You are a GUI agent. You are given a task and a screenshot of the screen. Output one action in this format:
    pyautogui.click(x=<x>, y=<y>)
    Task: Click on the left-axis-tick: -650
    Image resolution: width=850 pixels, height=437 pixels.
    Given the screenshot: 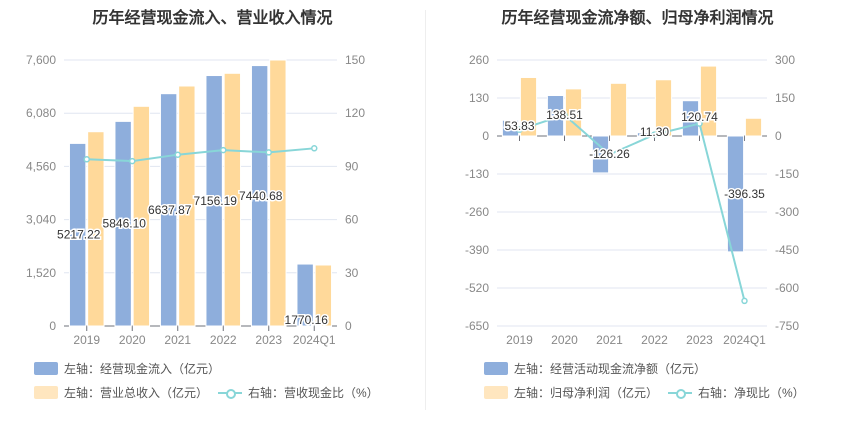 What is the action you would take?
    pyautogui.click(x=477, y=326)
    